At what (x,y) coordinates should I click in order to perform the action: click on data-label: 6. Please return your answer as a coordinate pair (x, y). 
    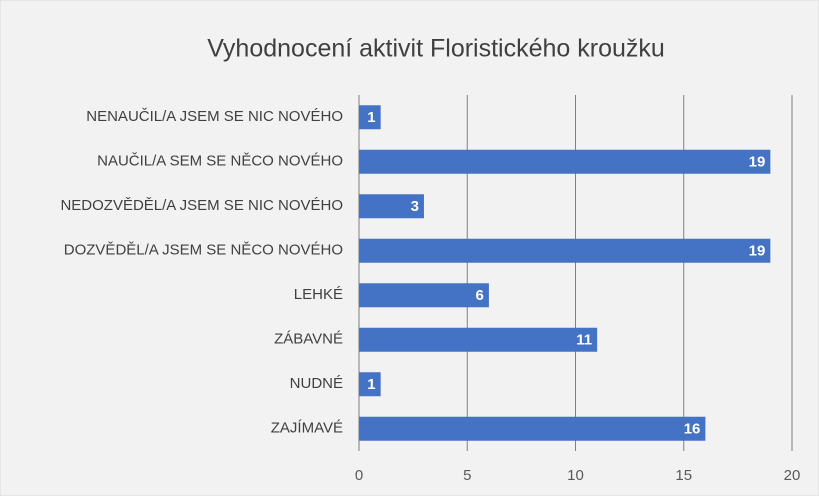
    Looking at the image, I should click on (480, 295).